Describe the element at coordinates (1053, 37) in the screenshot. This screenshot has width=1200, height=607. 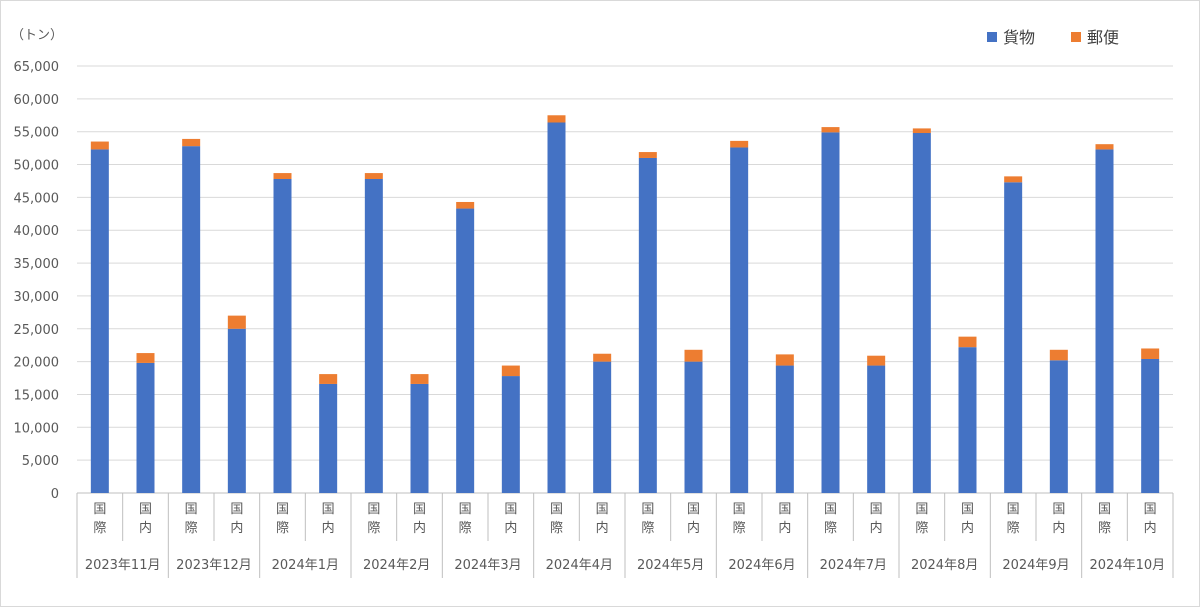
I see `legend: 貨物 郵便` at that location.